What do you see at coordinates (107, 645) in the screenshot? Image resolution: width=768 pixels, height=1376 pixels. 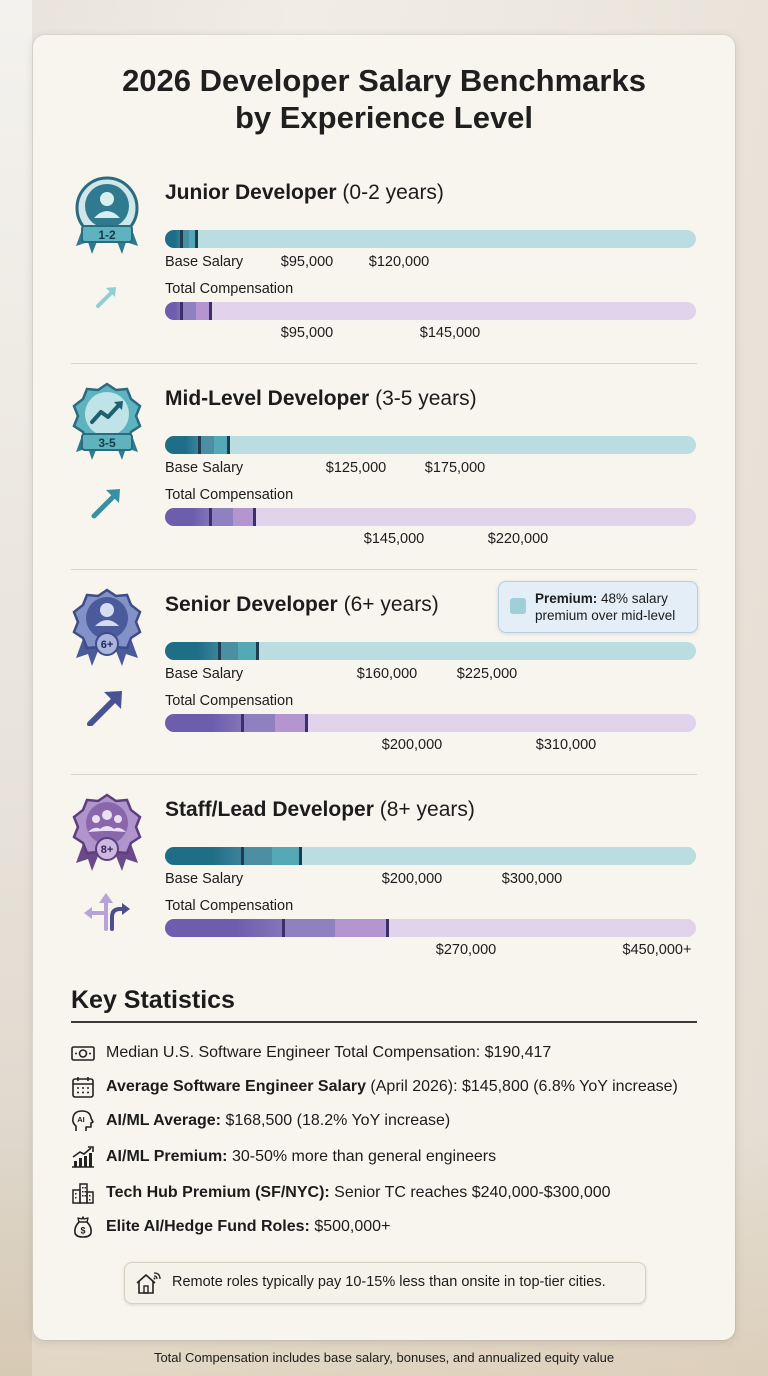 I see `svg-text: 6+` at bounding box center [107, 645].